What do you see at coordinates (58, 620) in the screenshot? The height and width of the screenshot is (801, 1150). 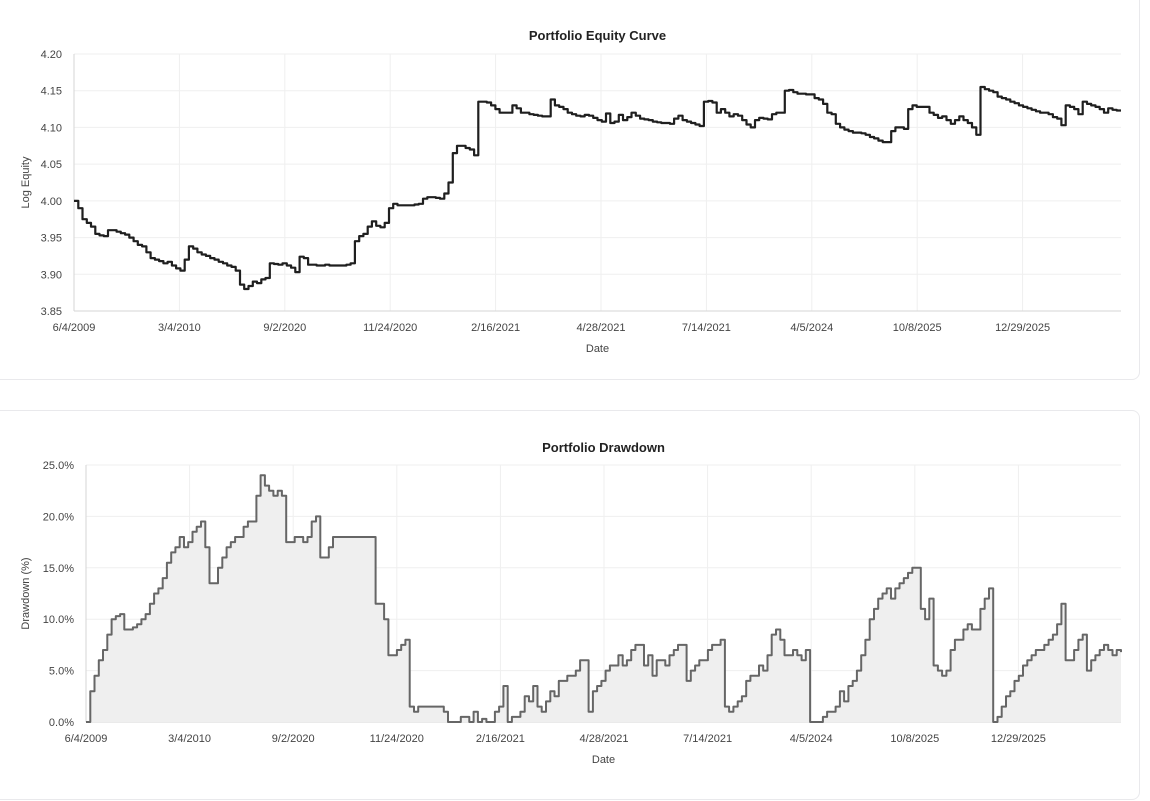 I see `drawdown-y-tick-label: 10.0%` at bounding box center [58, 620].